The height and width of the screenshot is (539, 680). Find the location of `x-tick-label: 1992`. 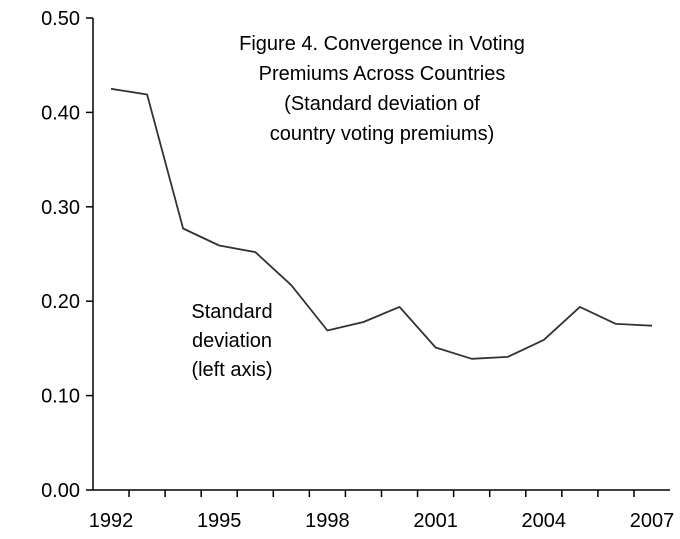

x-tick-label: 1992 is located at coordinates (111, 521).